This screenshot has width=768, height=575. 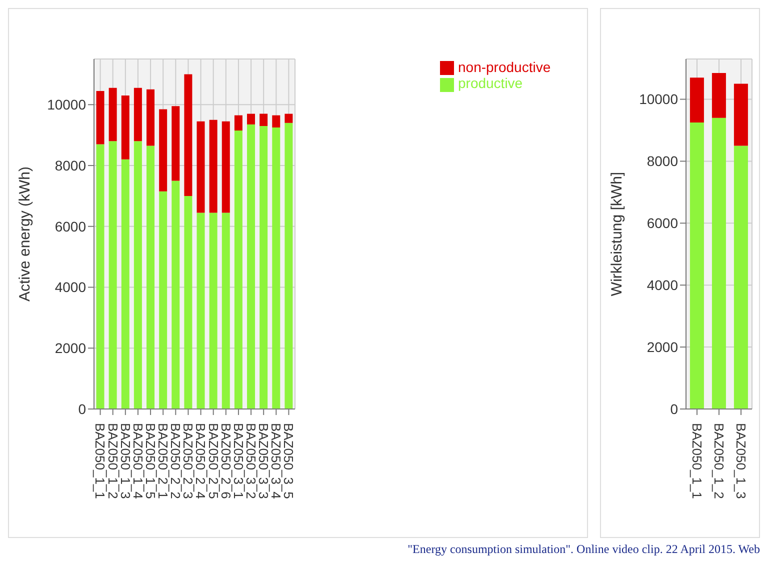 What do you see at coordinates (200, 461) in the screenshot?
I see `x-tick-label: BAZ050_2_4` at bounding box center [200, 461].